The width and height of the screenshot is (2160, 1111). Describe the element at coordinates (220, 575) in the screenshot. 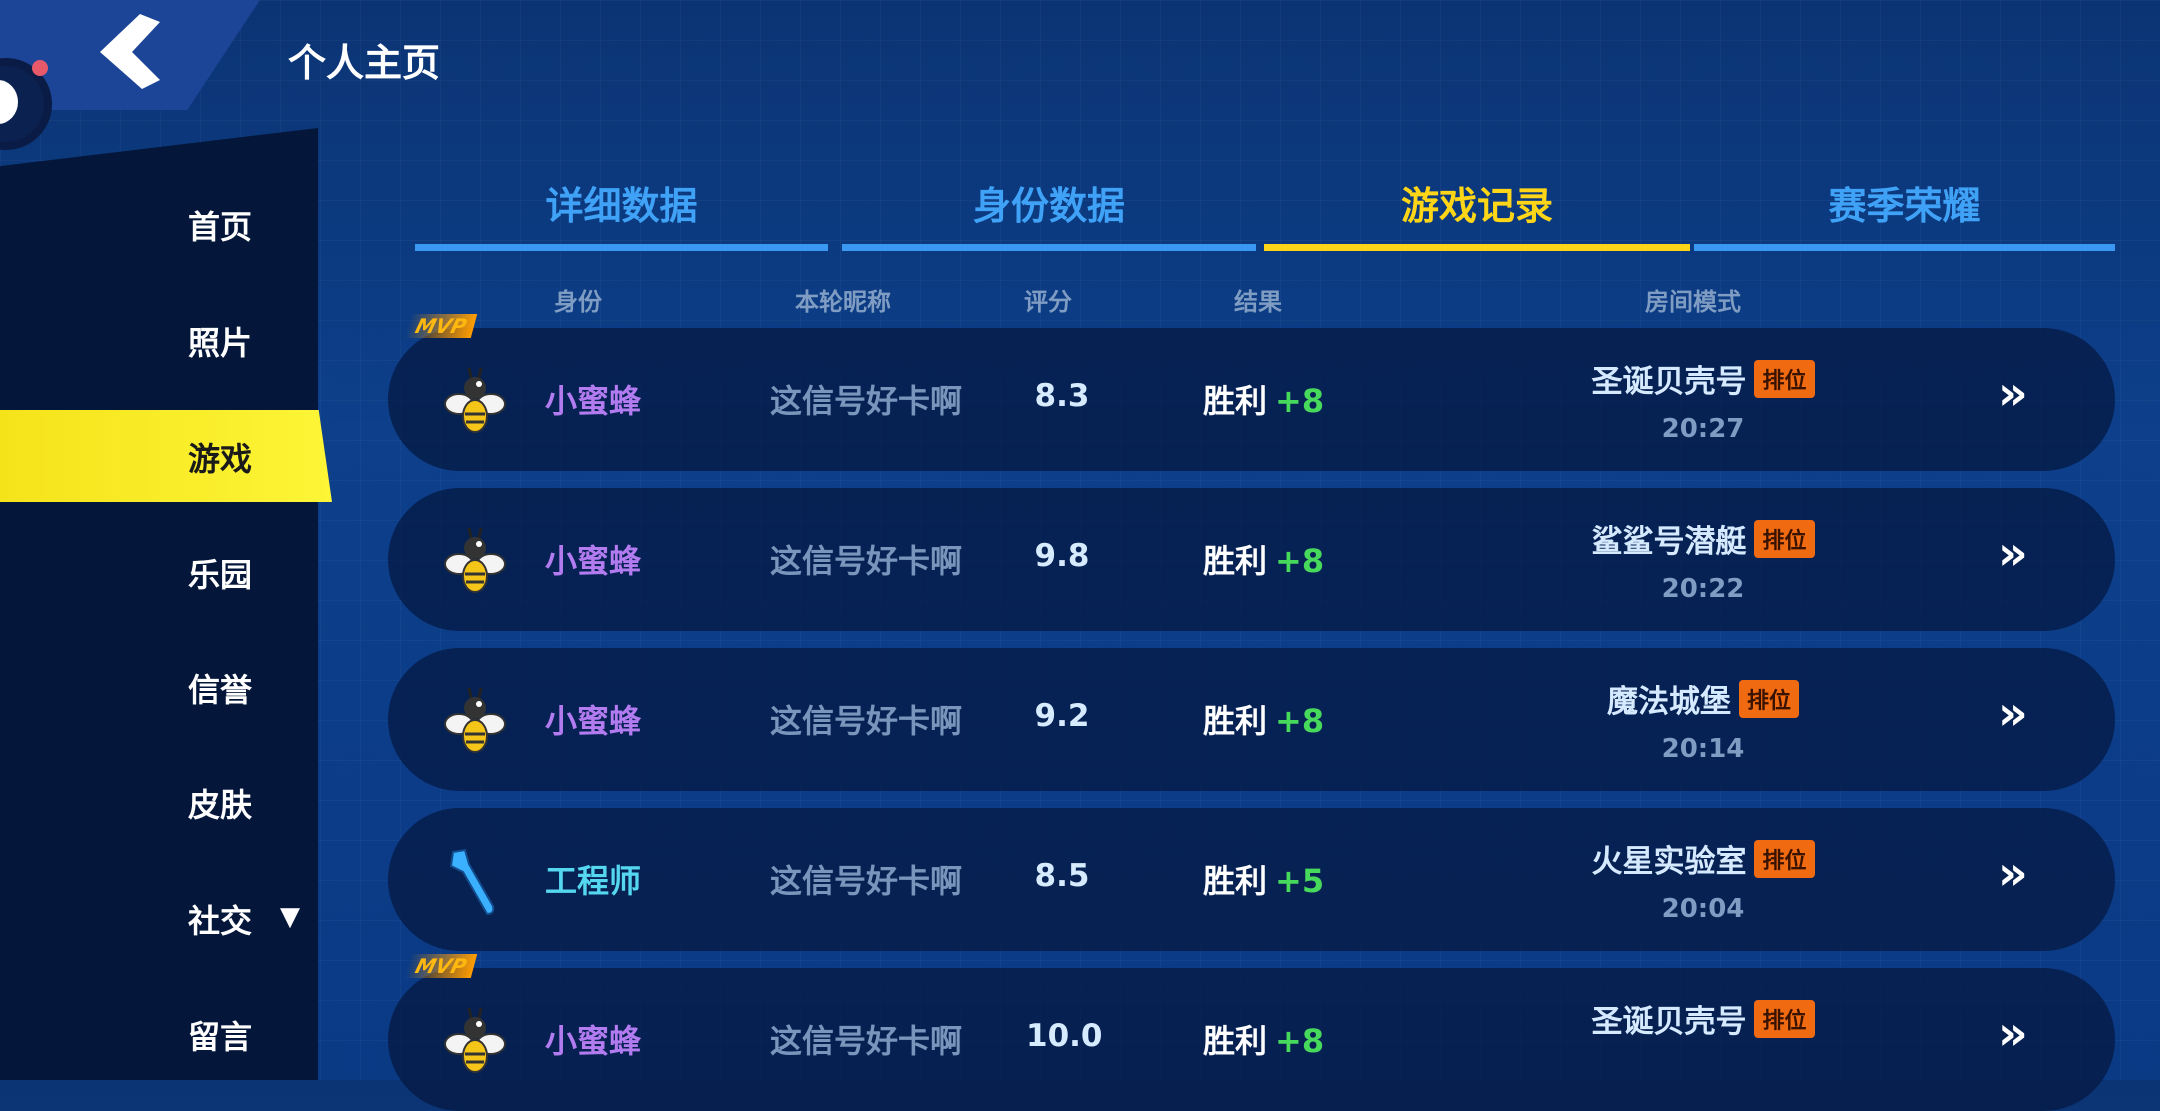

I see `sidebar-item-park: 乐园` at that location.